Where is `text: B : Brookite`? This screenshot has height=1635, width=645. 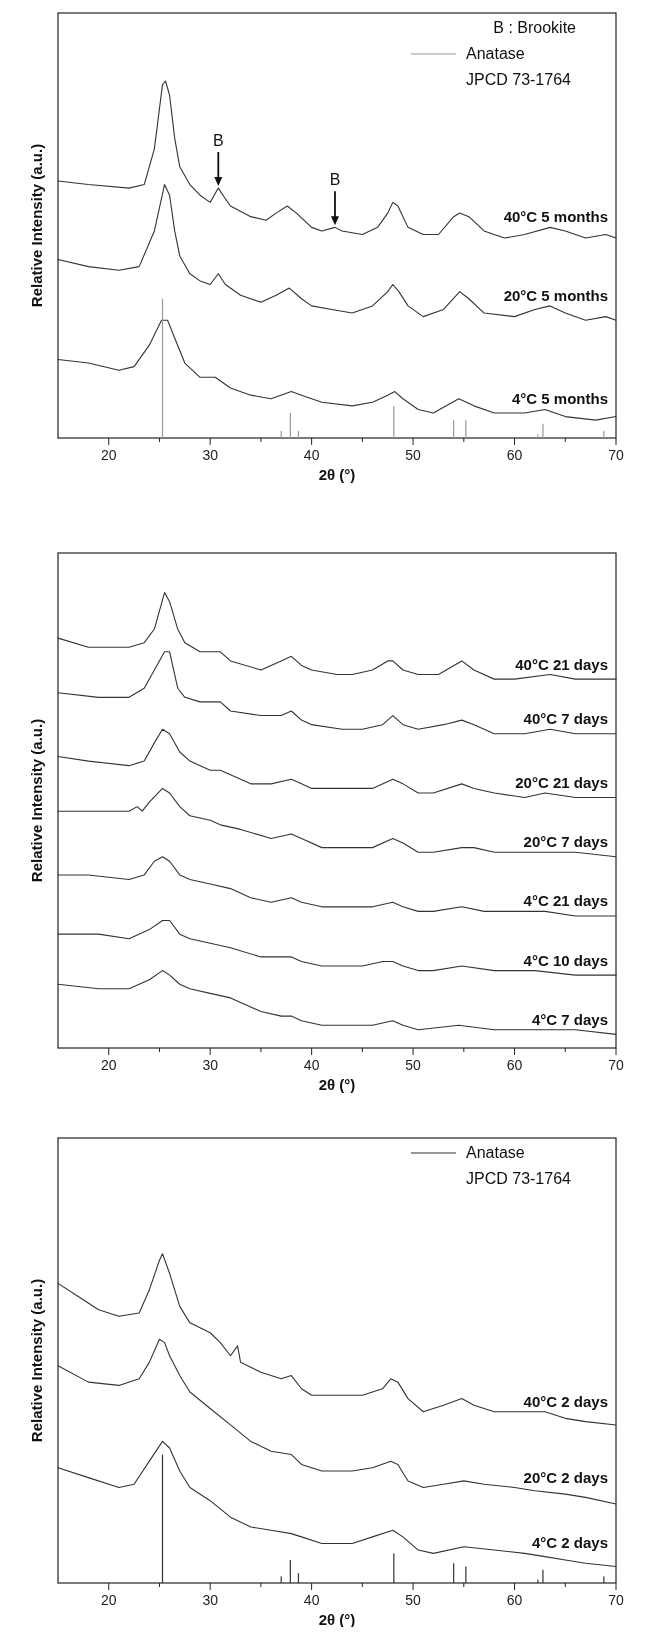 text: B : Brookite is located at coordinates (535, 27).